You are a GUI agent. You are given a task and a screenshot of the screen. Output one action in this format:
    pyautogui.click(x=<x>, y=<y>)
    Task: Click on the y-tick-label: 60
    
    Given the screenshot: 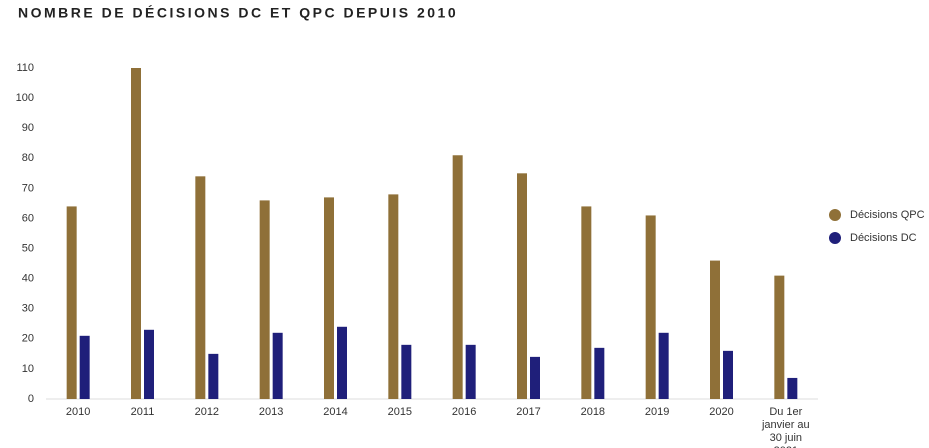 What is the action you would take?
    pyautogui.click(x=28, y=218)
    